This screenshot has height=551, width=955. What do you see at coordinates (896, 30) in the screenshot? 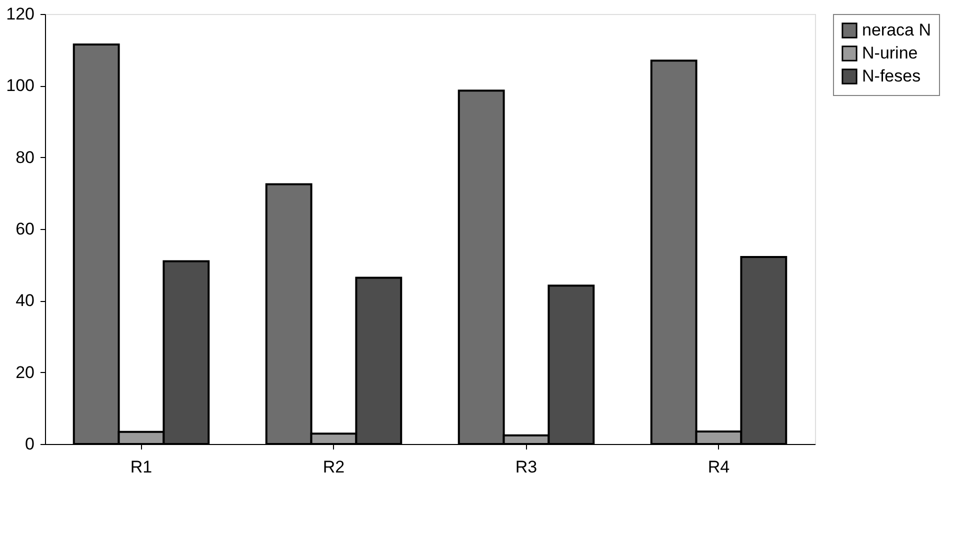
I see `legend-label: neraca N` at bounding box center [896, 30].